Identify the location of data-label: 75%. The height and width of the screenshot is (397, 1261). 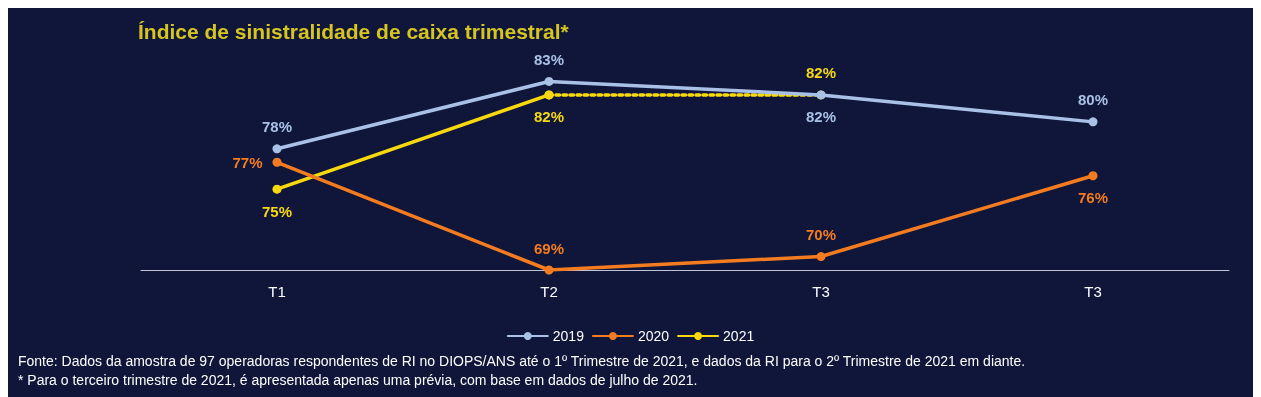
(277, 211).